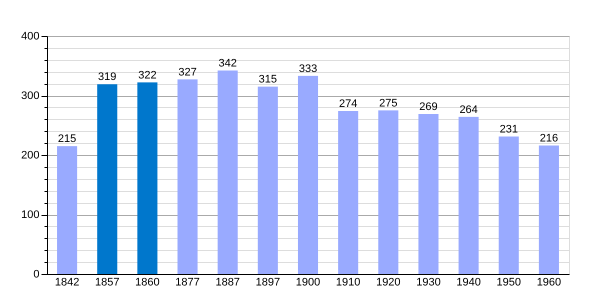 Image resolution: width=600 pixels, height=300 pixels. What do you see at coordinates (30, 215) in the screenshot?
I see `y-tick-label: 100` at bounding box center [30, 215].